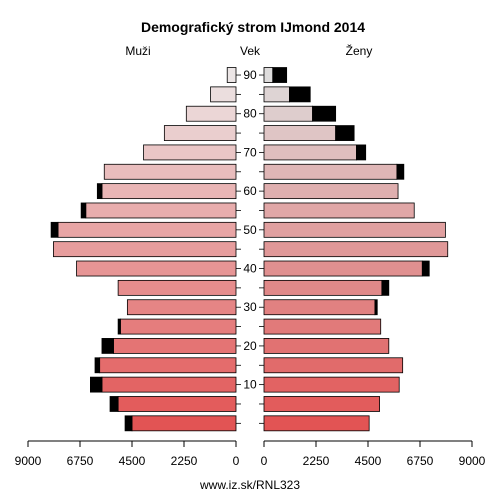  I want to click on age-tick-label: 10, so click(250, 385).